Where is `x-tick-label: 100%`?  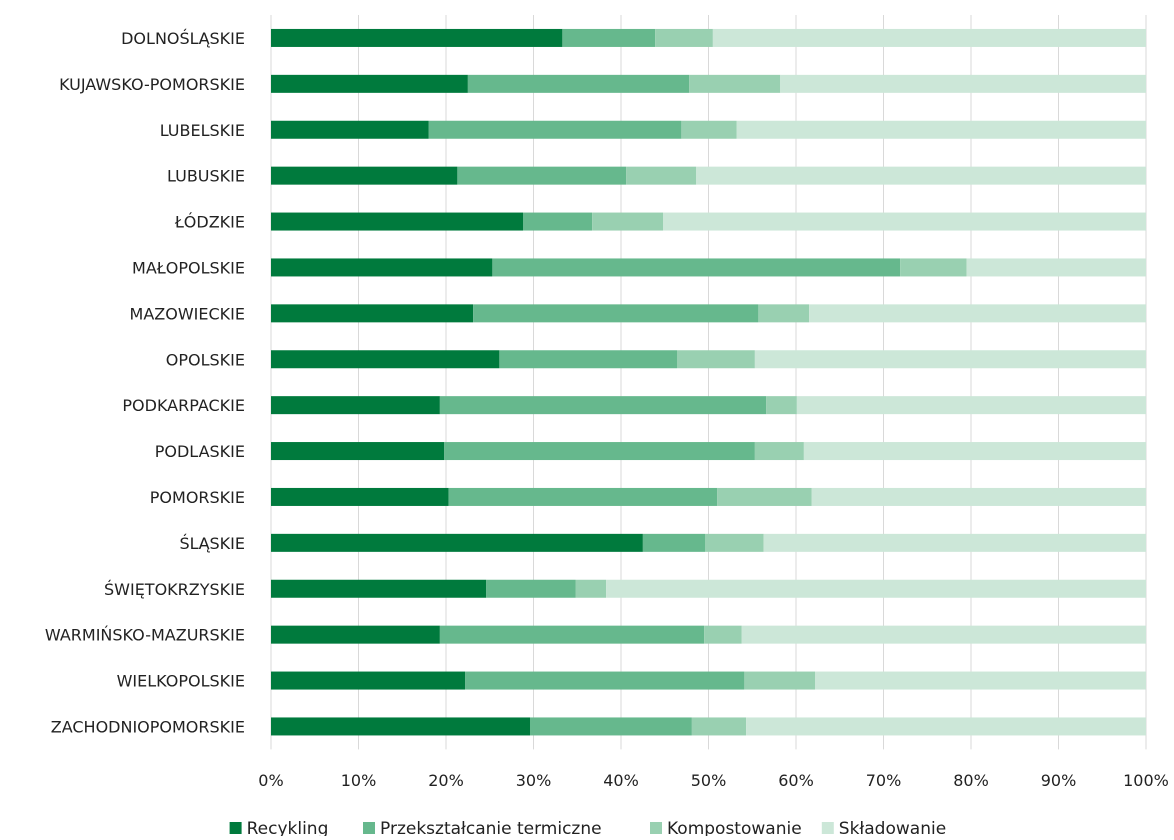
x-tick-label: 100% is located at coordinates (1146, 780).